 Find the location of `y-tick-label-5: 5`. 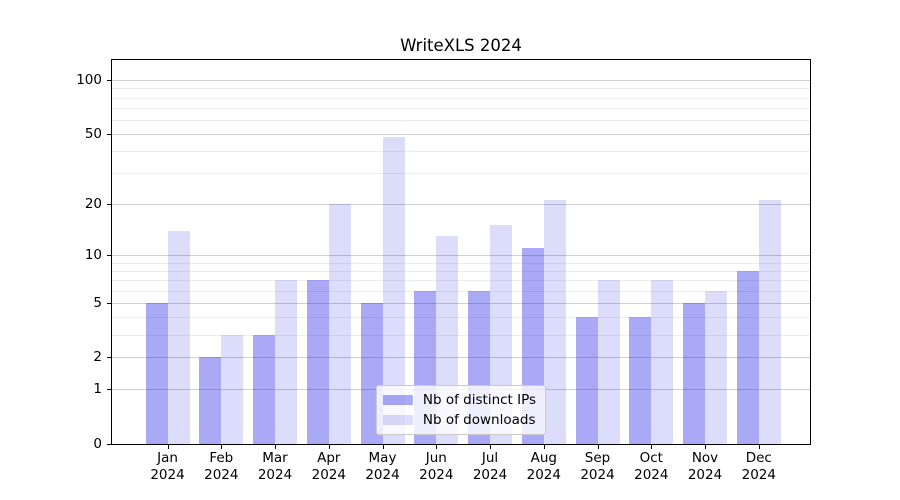

y-tick-label-5: 5 is located at coordinates (97, 302).